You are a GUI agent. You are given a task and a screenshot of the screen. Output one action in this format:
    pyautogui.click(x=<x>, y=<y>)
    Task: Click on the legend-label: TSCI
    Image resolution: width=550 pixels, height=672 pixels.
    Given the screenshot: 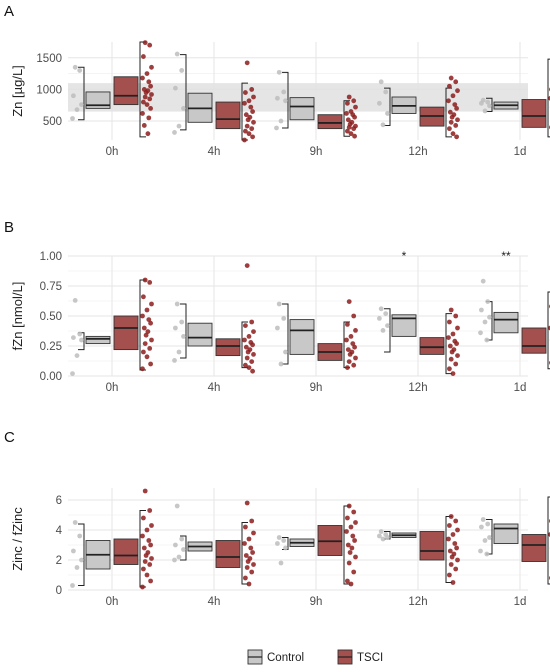 What is the action you would take?
    pyautogui.click(x=370, y=658)
    